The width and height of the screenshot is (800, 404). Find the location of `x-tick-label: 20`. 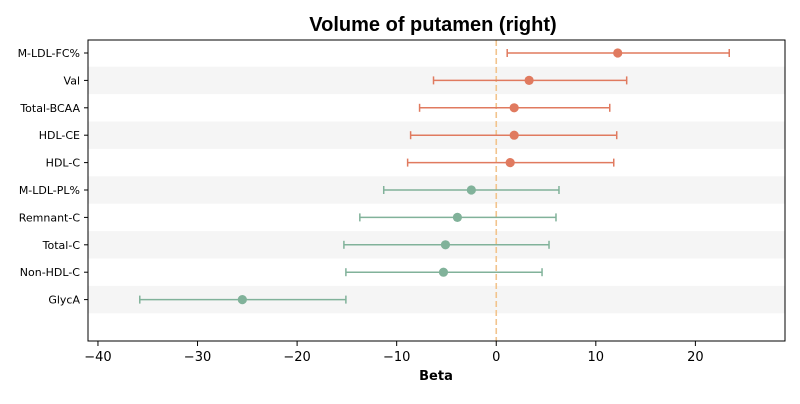

x-tick-label: 20 is located at coordinates (695, 357).